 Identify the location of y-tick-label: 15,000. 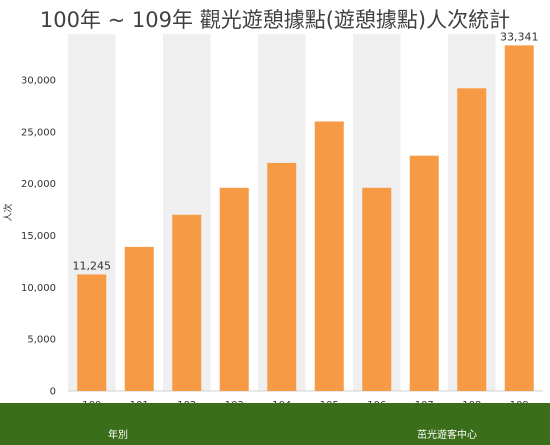
(38, 236).